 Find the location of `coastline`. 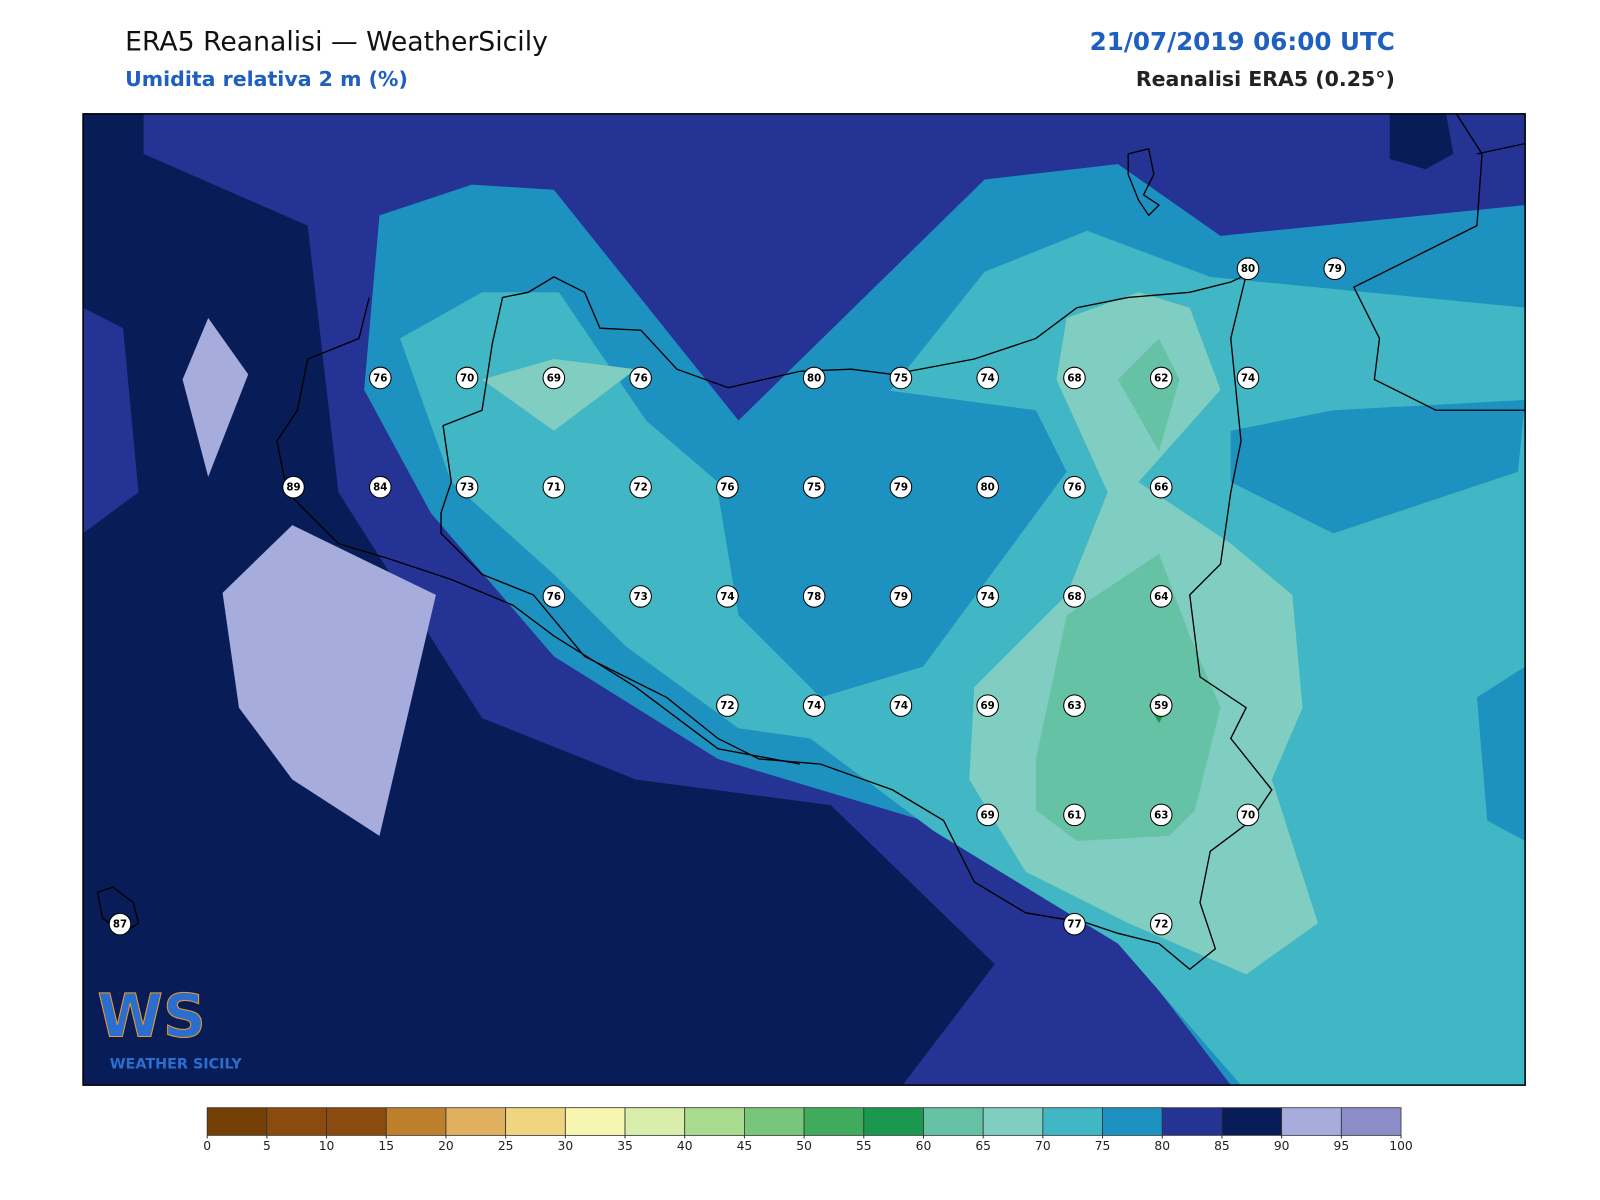

coastline is located at coordinates (1144, 182).